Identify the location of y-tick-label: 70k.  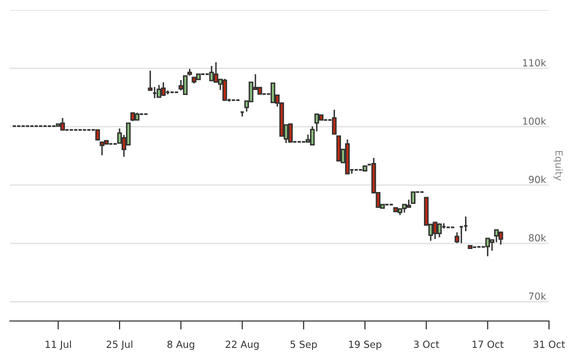
(537, 296).